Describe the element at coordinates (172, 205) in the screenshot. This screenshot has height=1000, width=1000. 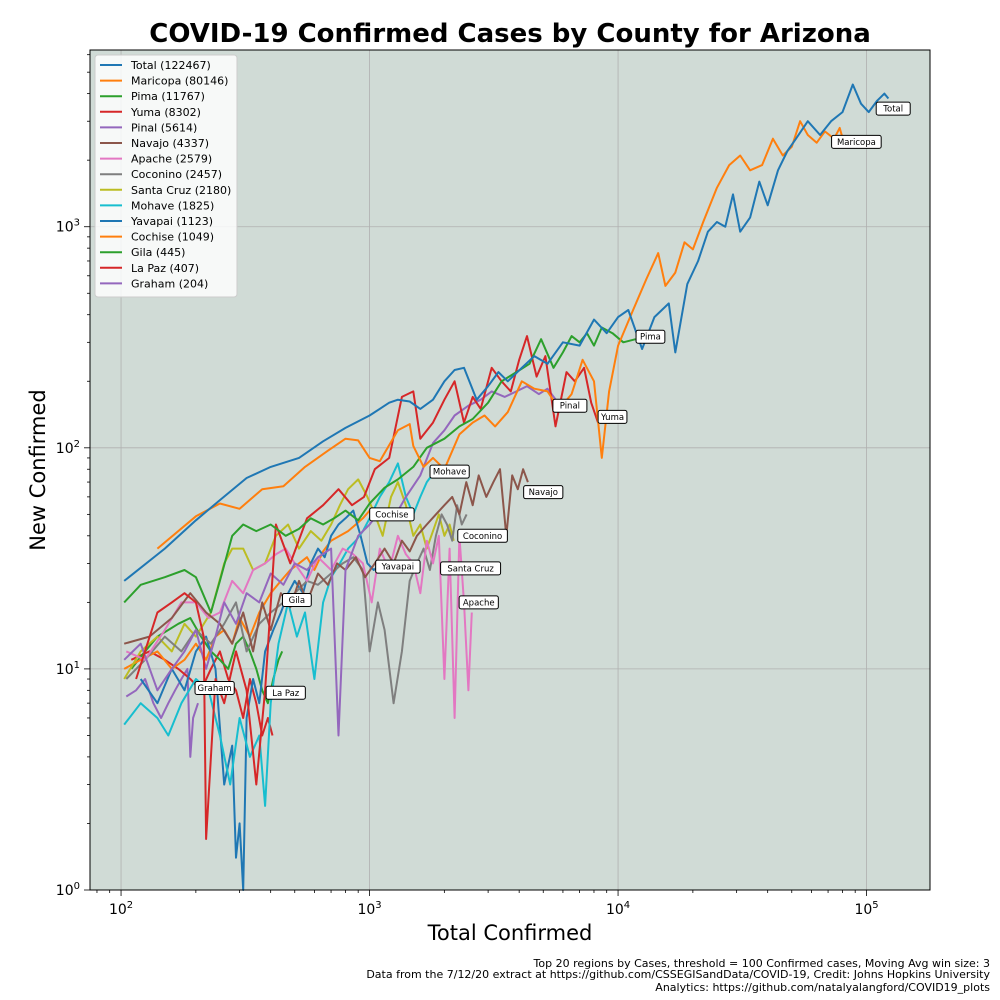
I see `legend-label: Mohave (1825)` at that location.